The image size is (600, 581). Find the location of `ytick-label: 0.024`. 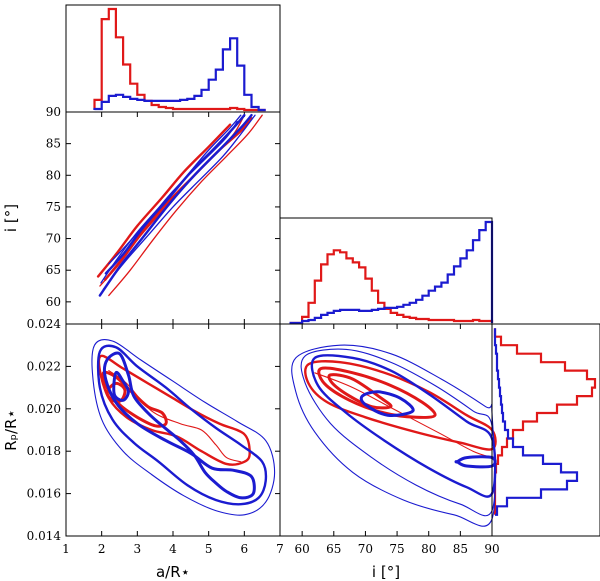

ytick-label: 0.024 is located at coordinates (44, 324).